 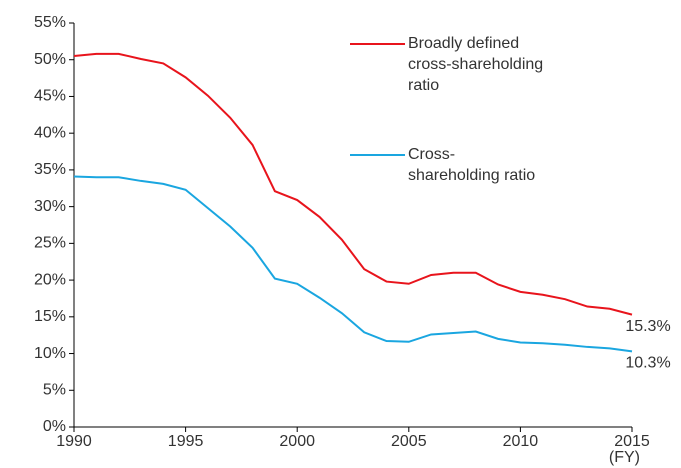 I want to click on y-tick-label: 40%, so click(x=50, y=132).